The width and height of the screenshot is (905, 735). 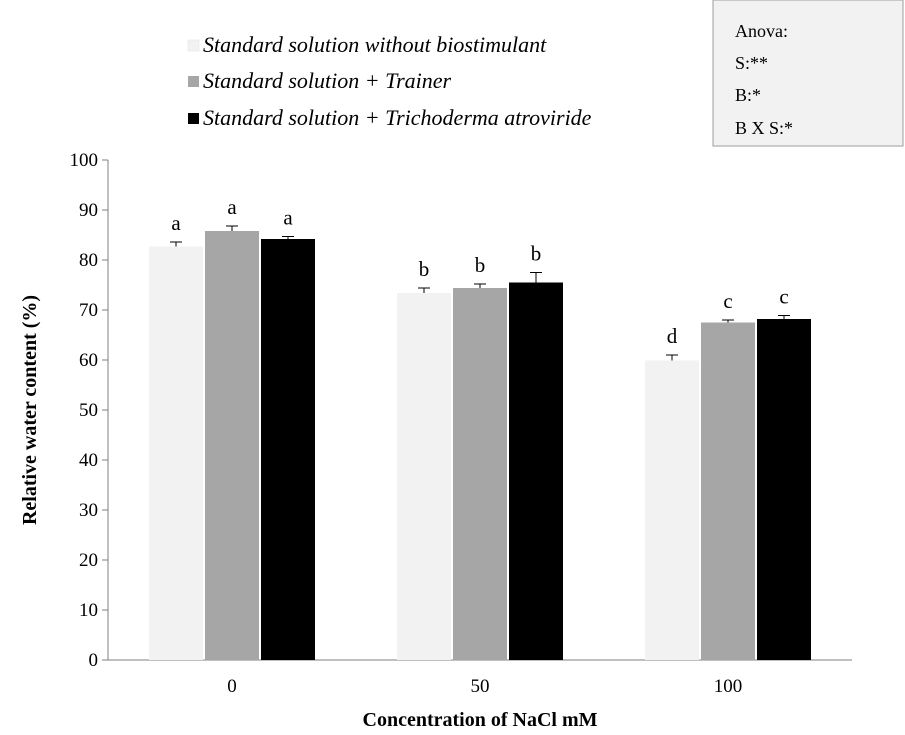 I want to click on y-tick-label: 40, so click(x=88, y=460).